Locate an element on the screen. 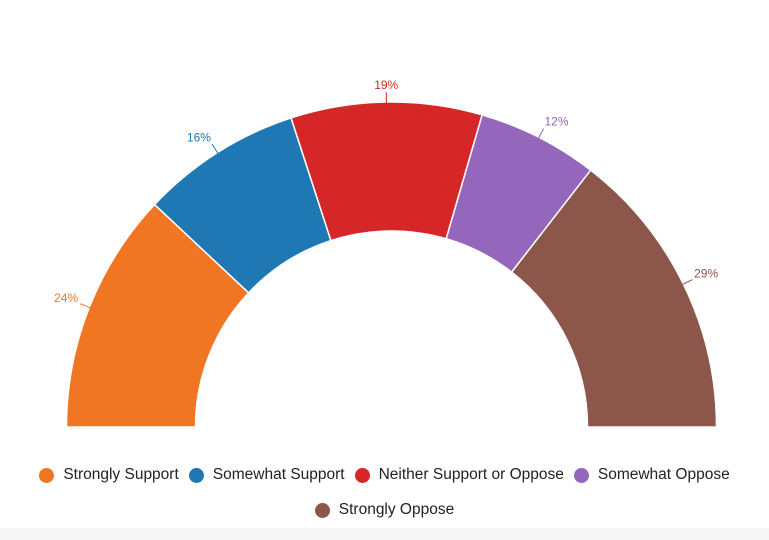  data-label-somewhat-oppose: 12% is located at coordinates (556, 122).